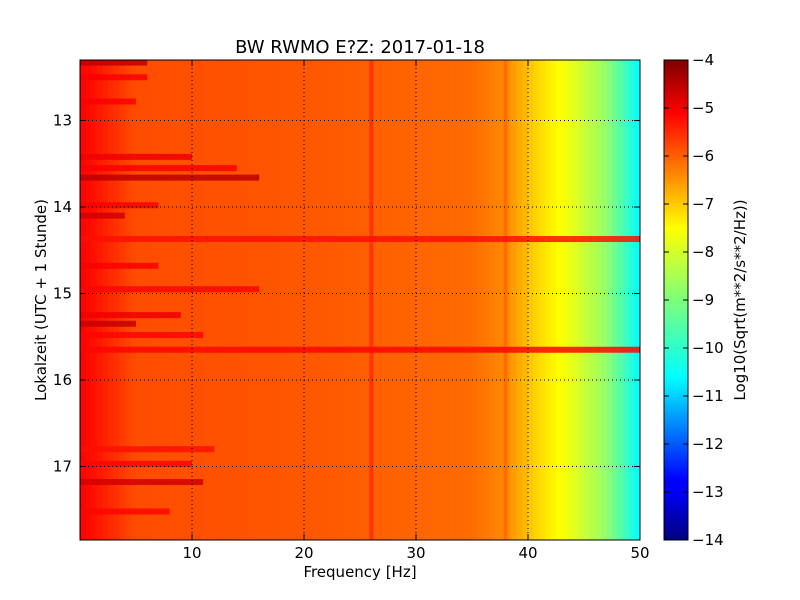  What do you see at coordinates (703, 204) in the screenshot?
I see `colorbar-tick-label: −7` at bounding box center [703, 204].